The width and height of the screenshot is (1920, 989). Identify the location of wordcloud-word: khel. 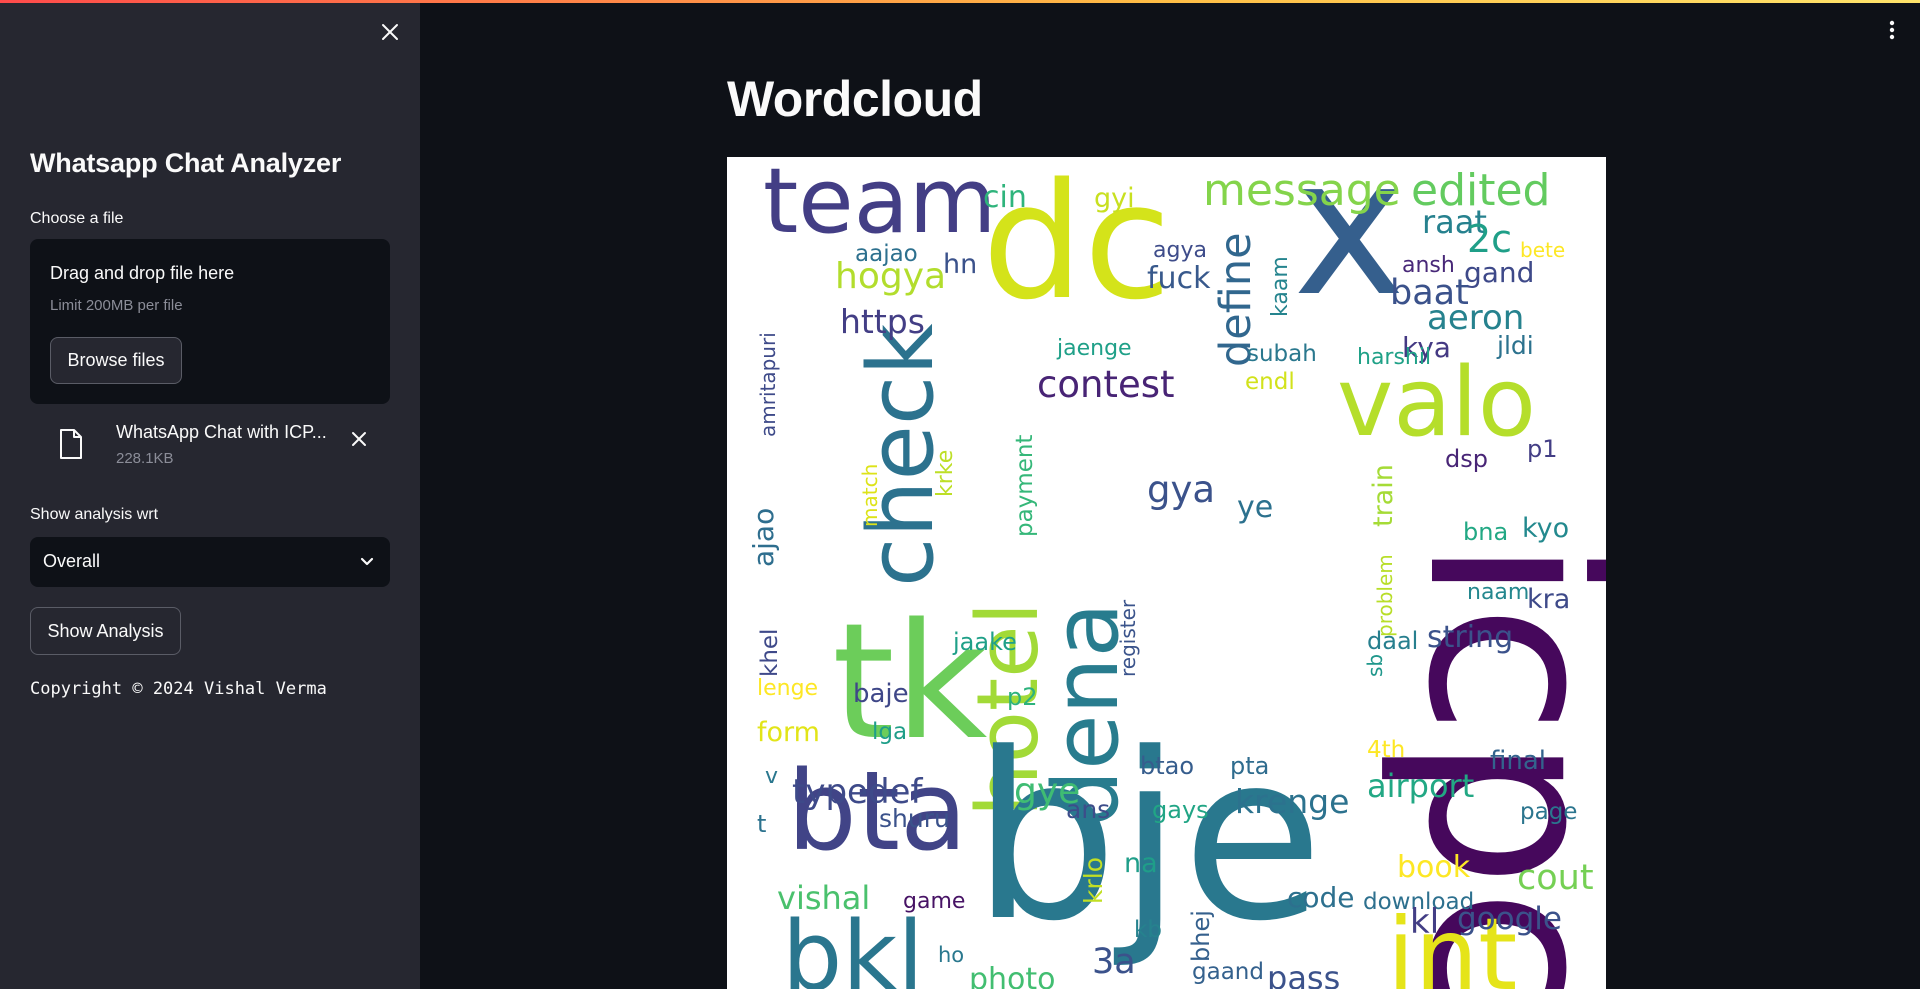
(770, 653).